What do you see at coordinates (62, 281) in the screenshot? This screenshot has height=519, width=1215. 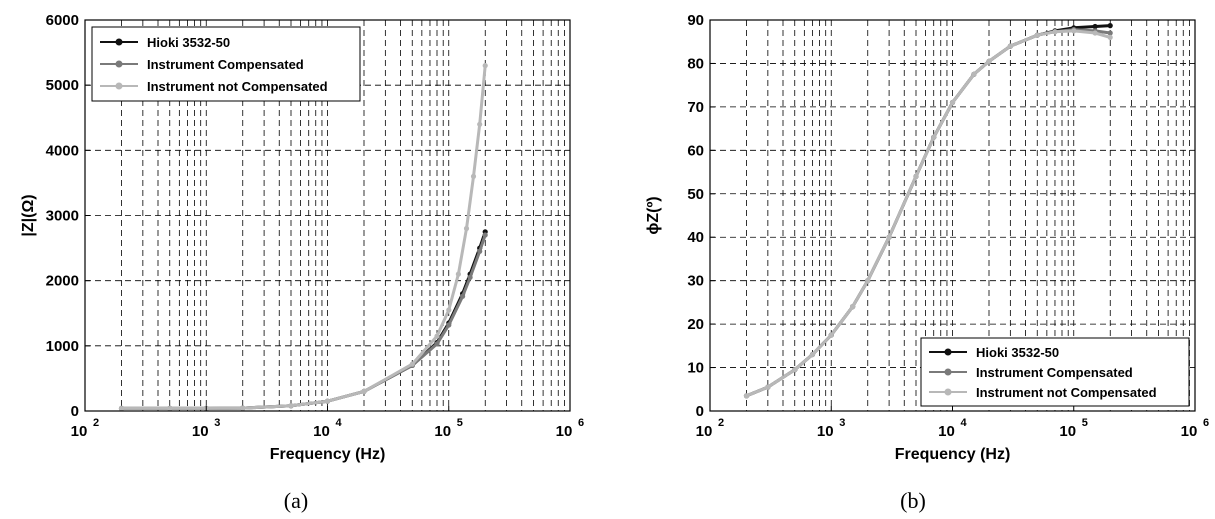 I see `y-tick-label: 2000` at bounding box center [62, 281].